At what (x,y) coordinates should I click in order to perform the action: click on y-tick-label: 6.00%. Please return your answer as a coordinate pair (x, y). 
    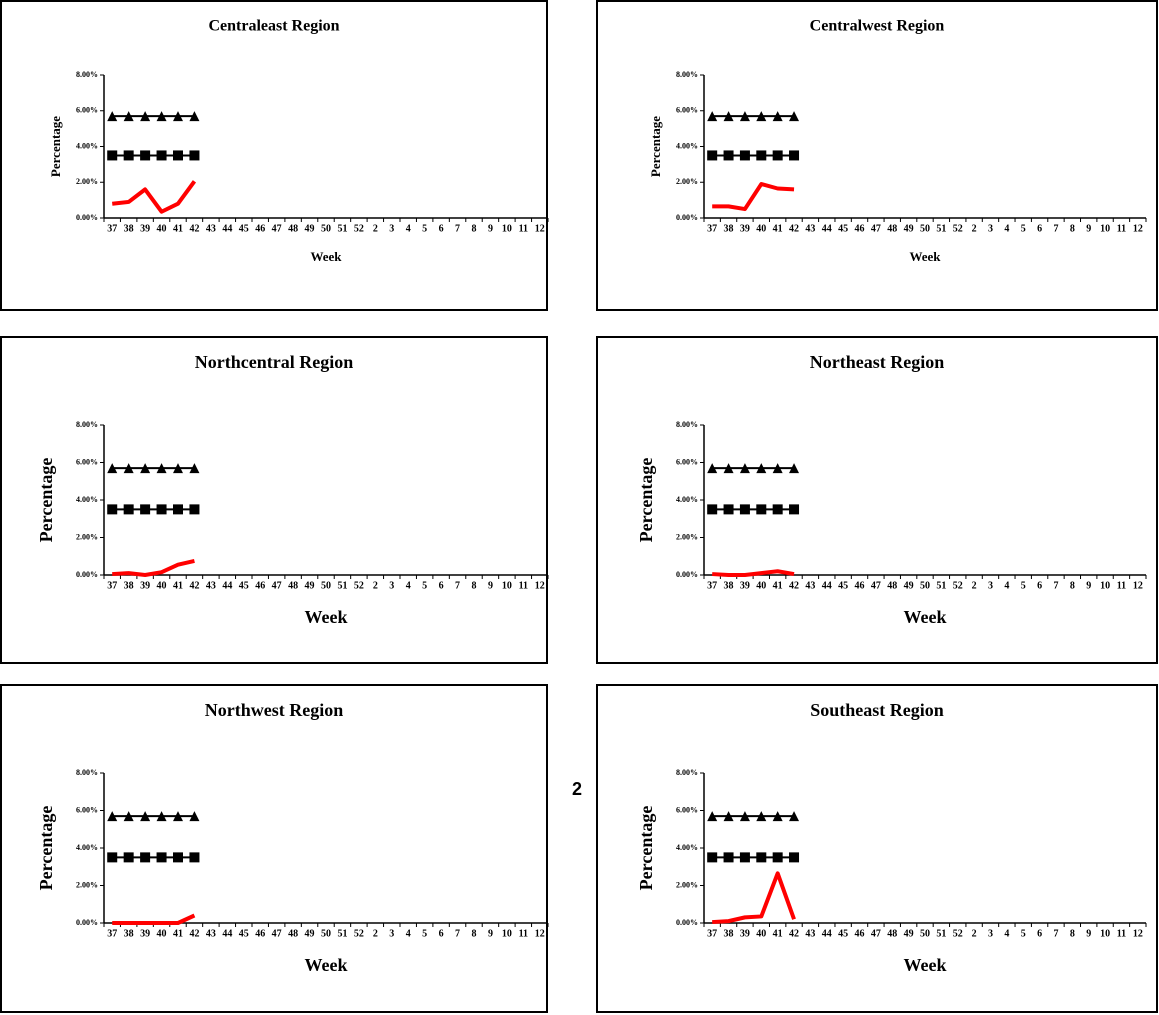
    Looking at the image, I should click on (87, 110).